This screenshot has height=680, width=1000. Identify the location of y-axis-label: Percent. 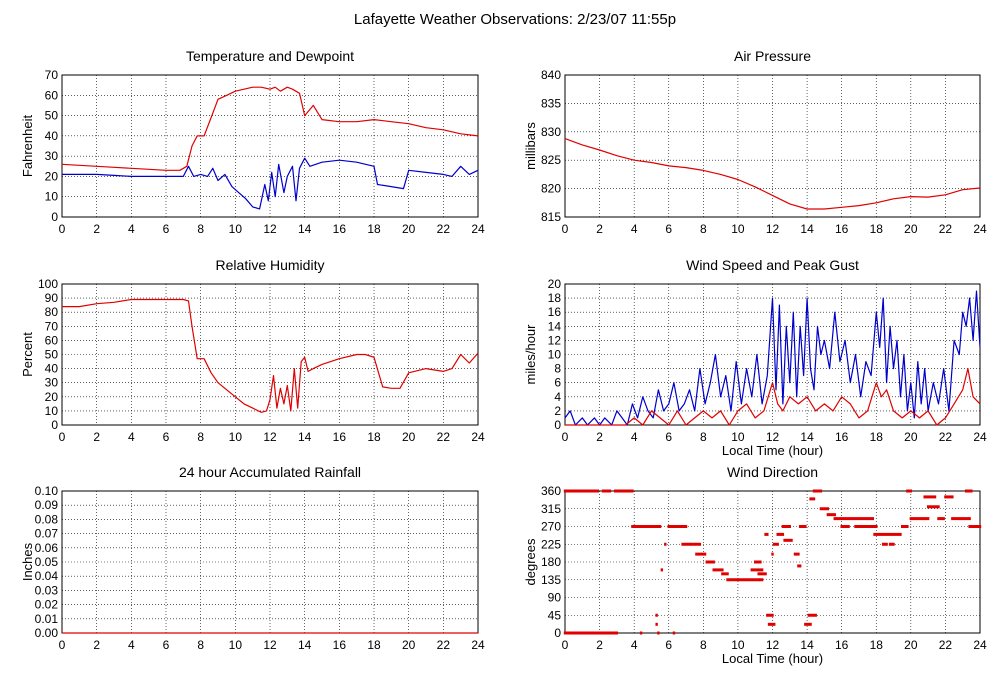
(27, 354).